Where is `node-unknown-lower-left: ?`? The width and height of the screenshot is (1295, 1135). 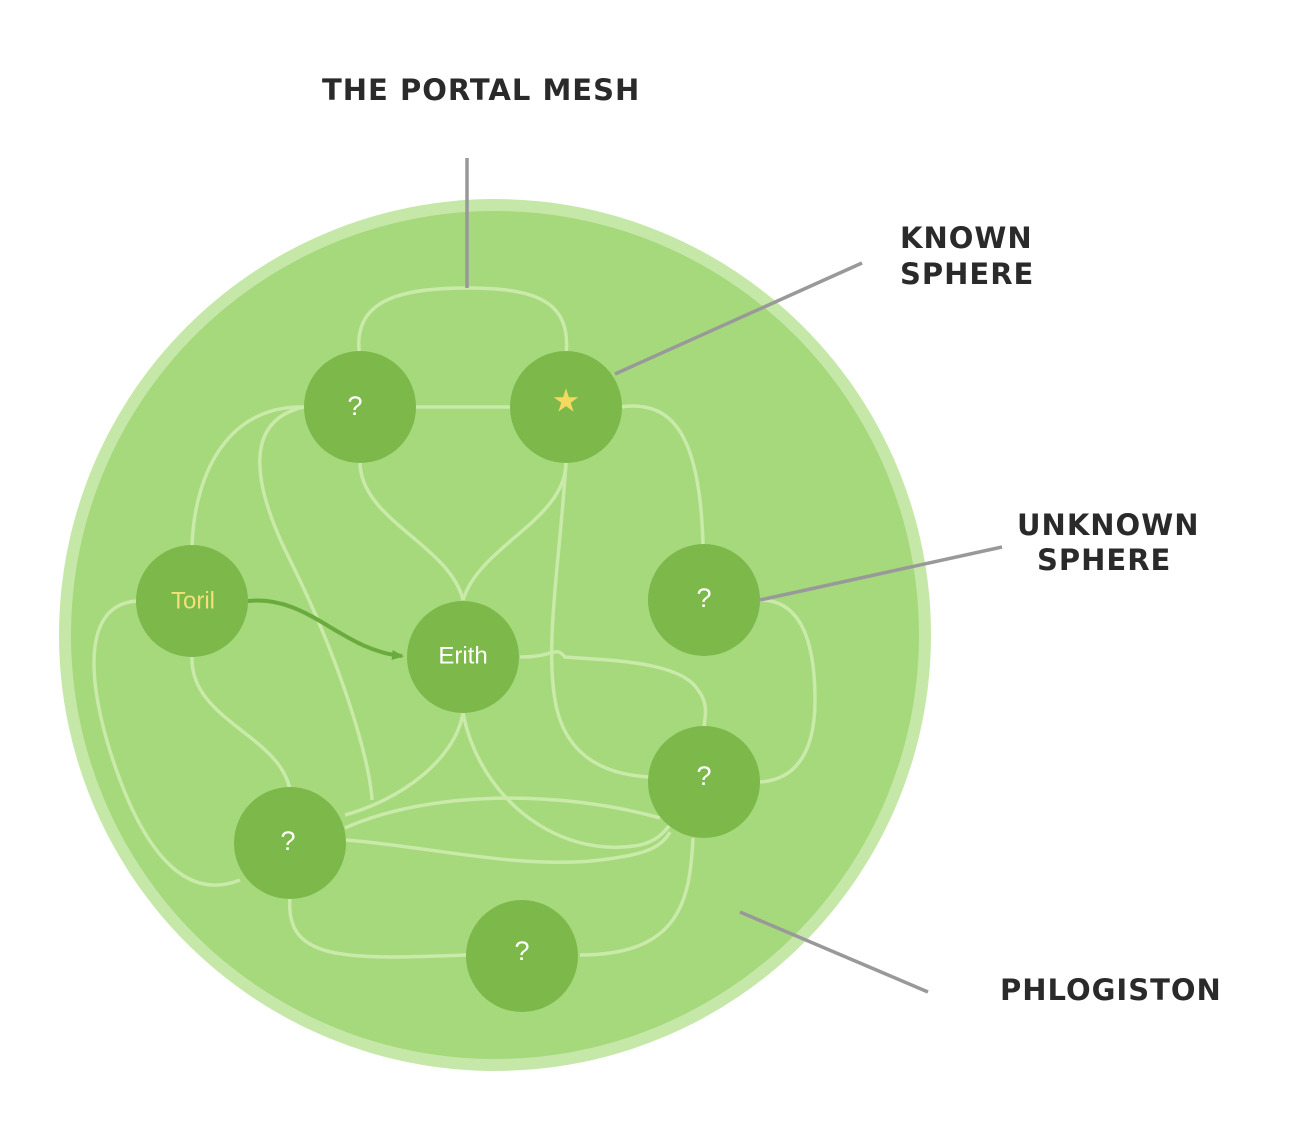 node-unknown-lower-left: ? is located at coordinates (290, 843).